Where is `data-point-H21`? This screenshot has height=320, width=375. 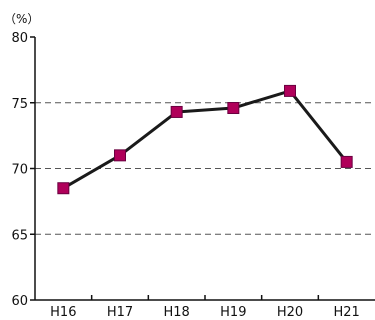
data-point-H21 is located at coordinates (346, 161).